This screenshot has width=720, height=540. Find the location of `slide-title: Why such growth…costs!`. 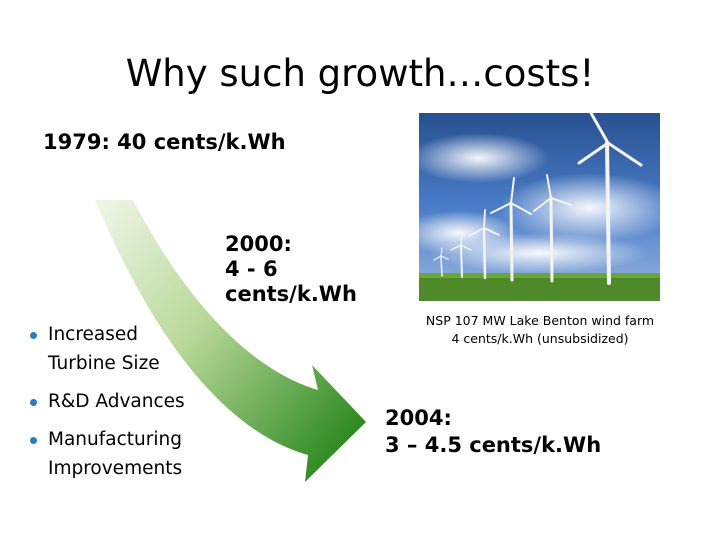

slide-title: Why such growth…costs! is located at coordinates (360, 73).